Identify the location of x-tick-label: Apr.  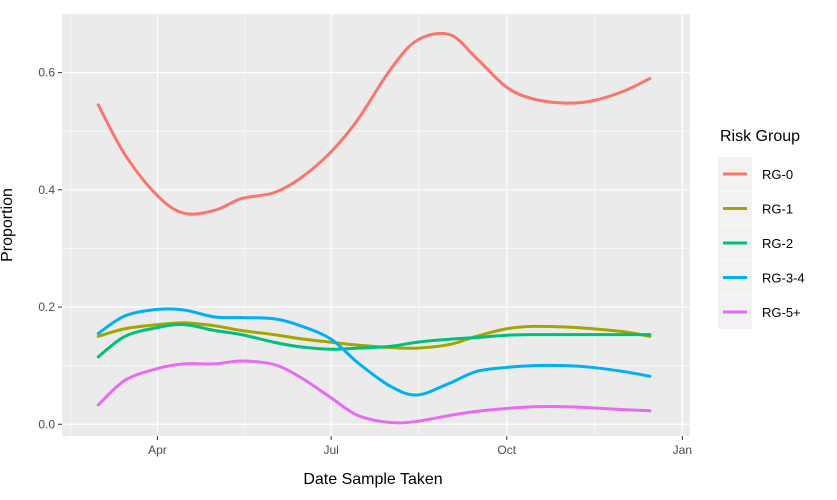
(157, 450).